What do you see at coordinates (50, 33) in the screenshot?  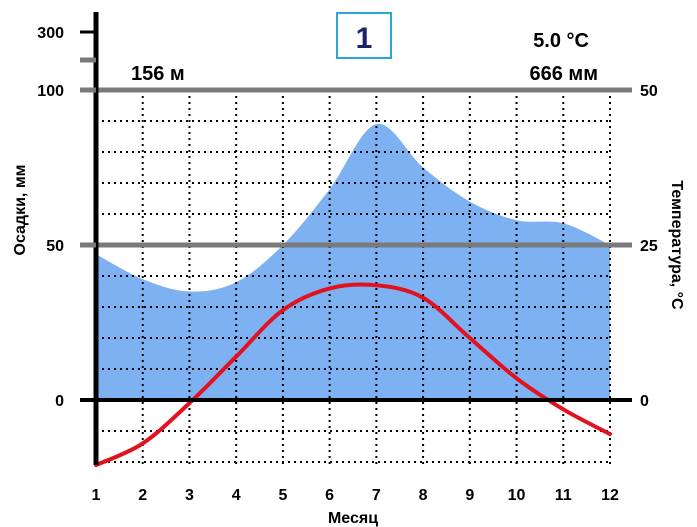 I see `y-left-tick-label: 300` at bounding box center [50, 33].